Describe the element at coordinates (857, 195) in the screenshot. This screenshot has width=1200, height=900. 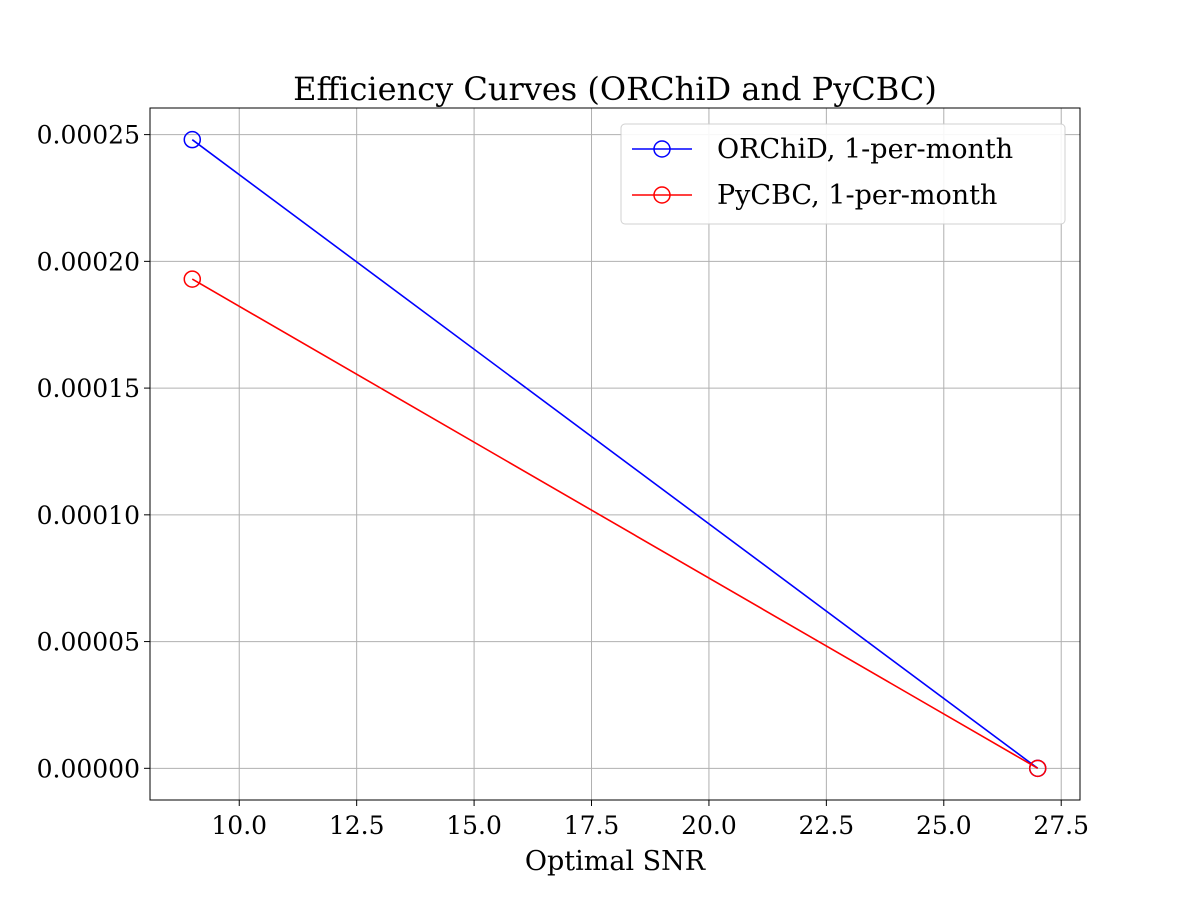
I see `legend-label: PyCBC, 1-per-month` at that location.